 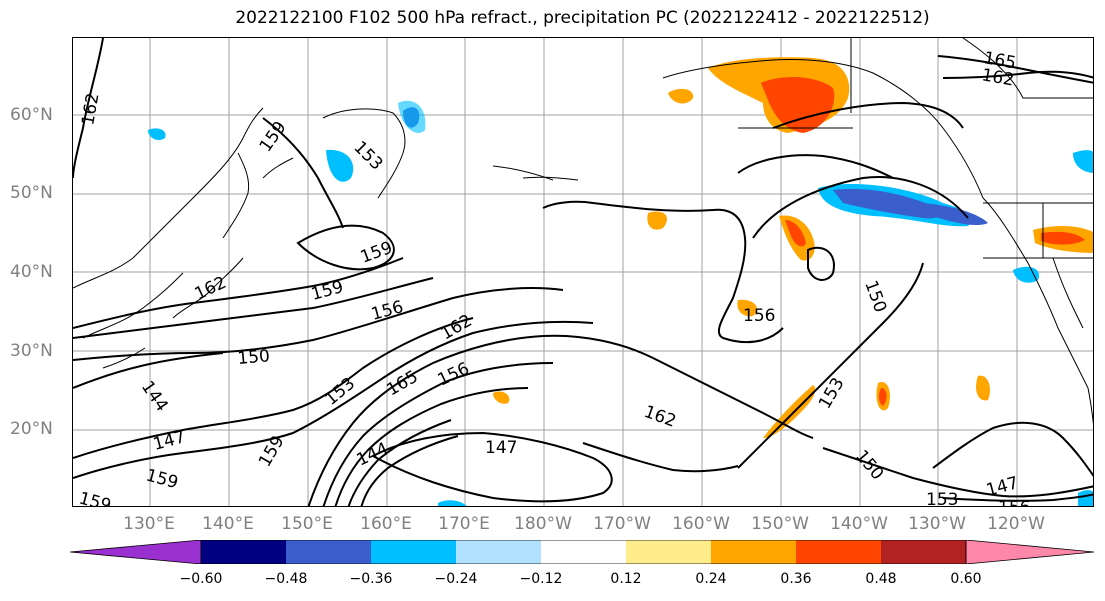 I want to click on colorbar-tick-label: 0.36, so click(x=796, y=579).